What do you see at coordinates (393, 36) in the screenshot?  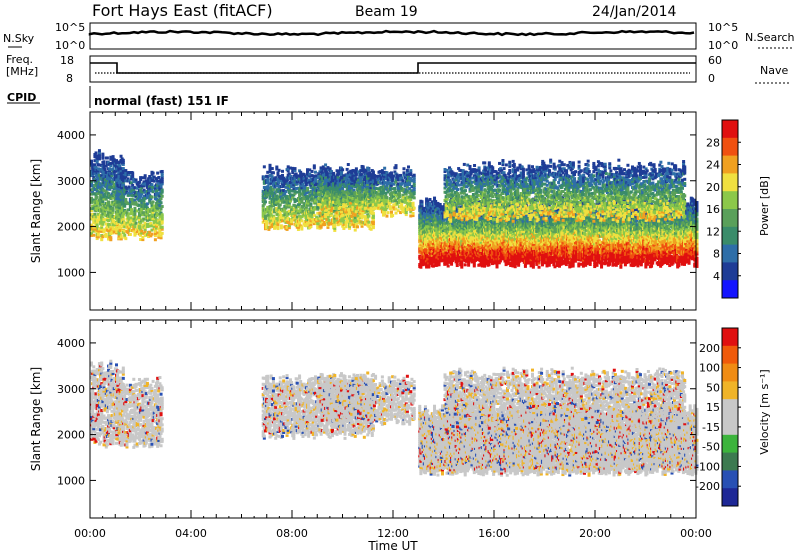 I see `nsky-frame` at bounding box center [393, 36].